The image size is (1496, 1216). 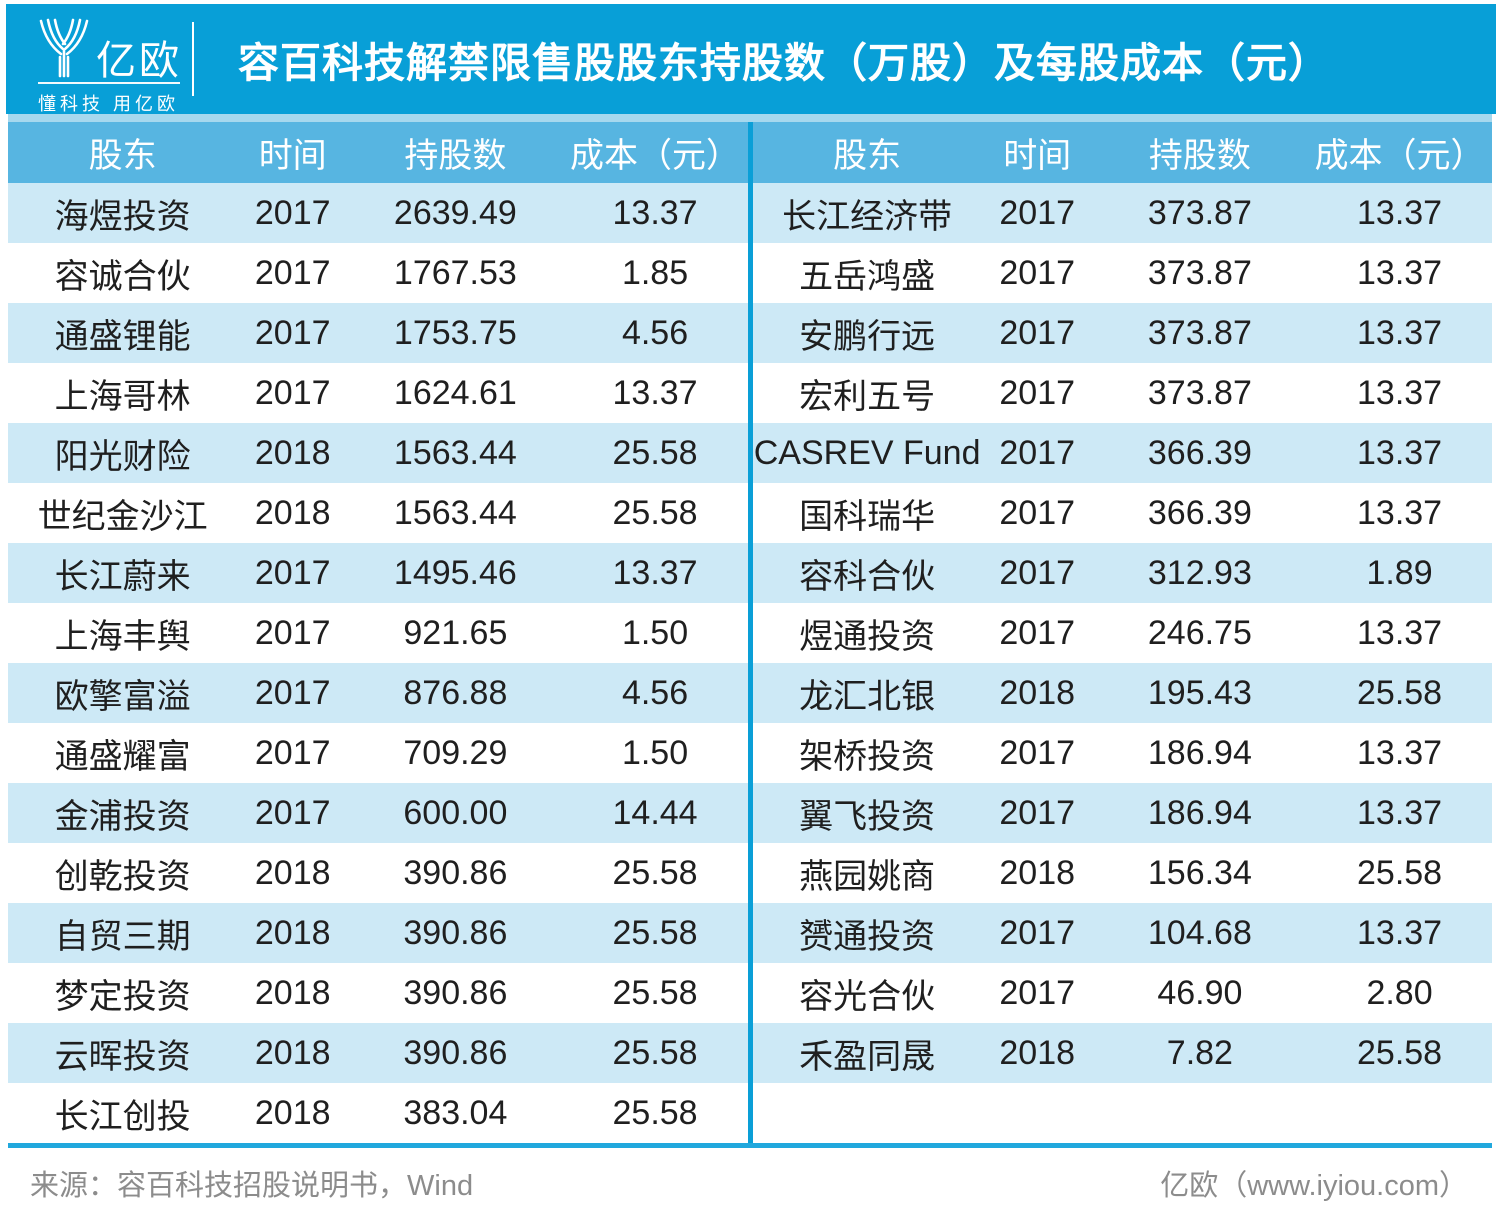 What do you see at coordinates (1122, 753) in the screenshot?
I see `table-row: 架桥投资 2017 186.94 13.37` at bounding box center [1122, 753].